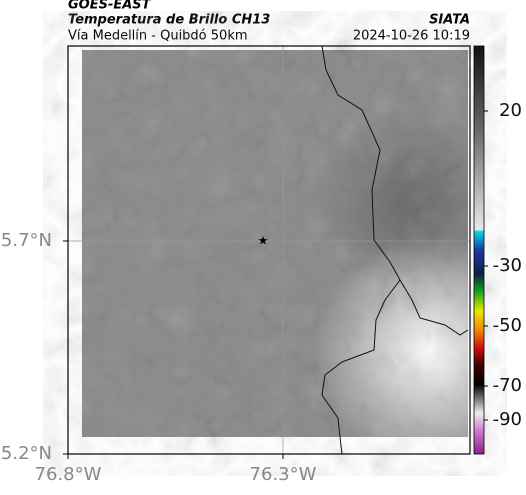 Image resolution: width=526 pixels, height=495 pixels. What do you see at coordinates (507, 385) in the screenshot?
I see `colorbar-label: -70` at bounding box center [507, 385].